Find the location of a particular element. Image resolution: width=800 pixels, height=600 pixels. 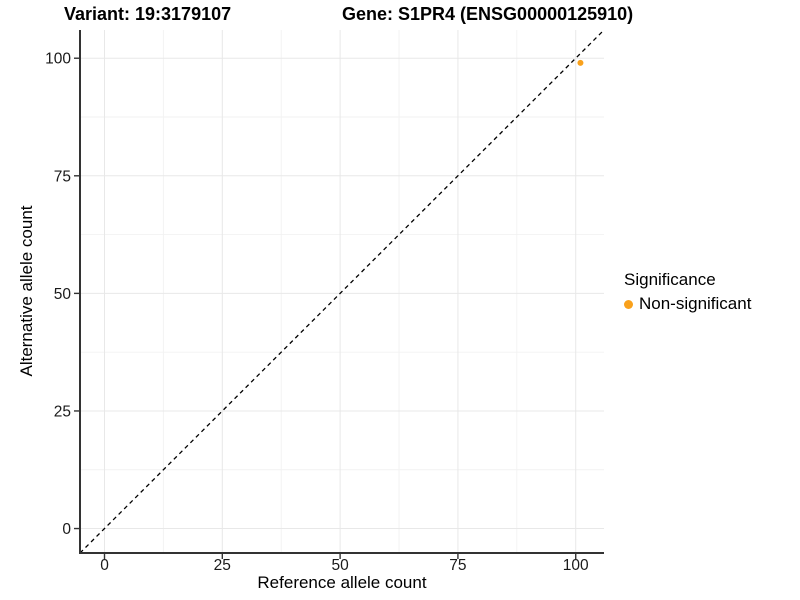

y-tick-label: 50 is located at coordinates (63, 294).